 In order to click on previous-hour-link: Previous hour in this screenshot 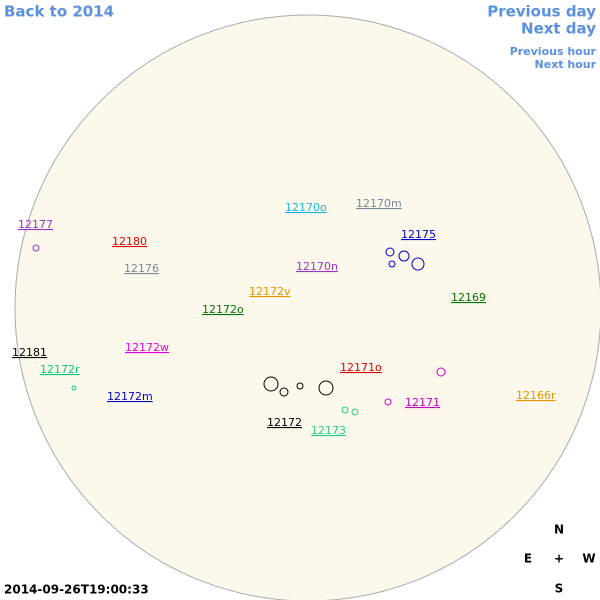, I will do `click(553, 51)`.